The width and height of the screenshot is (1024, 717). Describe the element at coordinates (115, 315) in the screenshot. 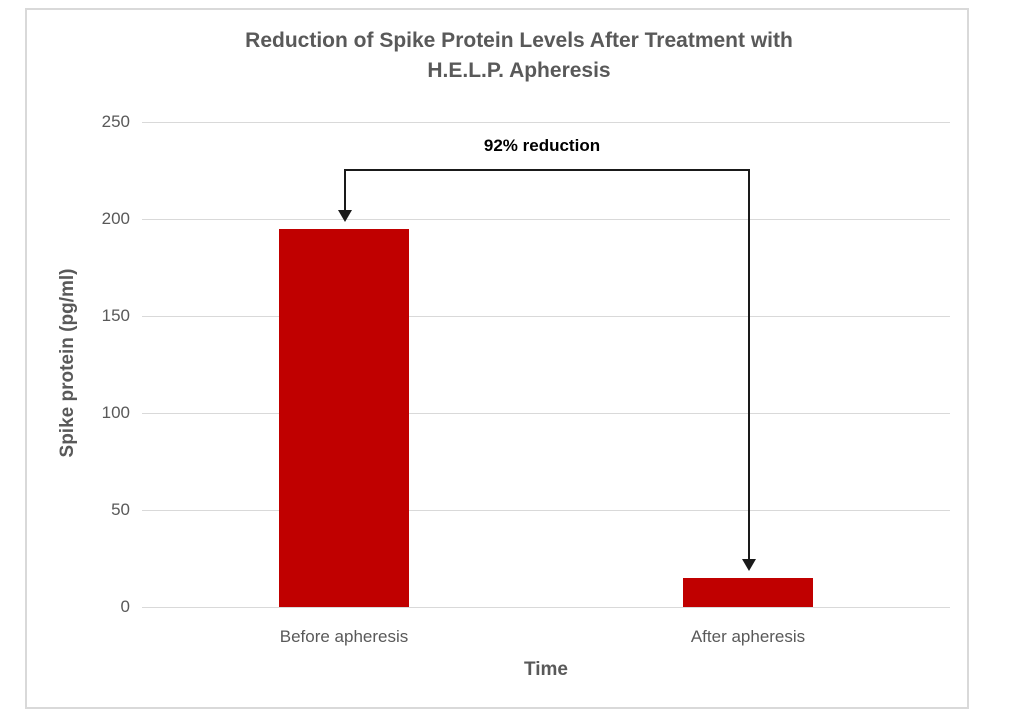

I see `y-tick-label-150: 150` at that location.